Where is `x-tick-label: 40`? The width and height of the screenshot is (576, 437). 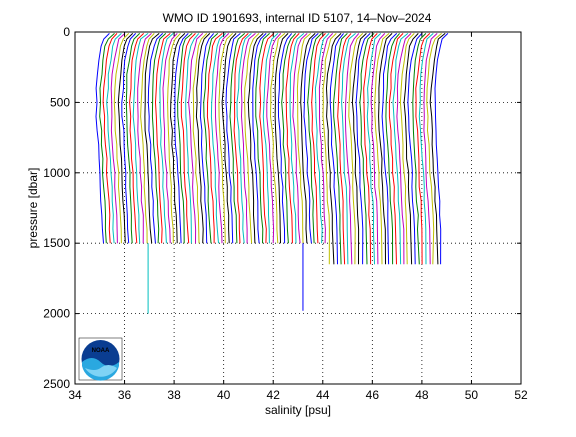 x-tick-label: 40 is located at coordinates (224, 395).